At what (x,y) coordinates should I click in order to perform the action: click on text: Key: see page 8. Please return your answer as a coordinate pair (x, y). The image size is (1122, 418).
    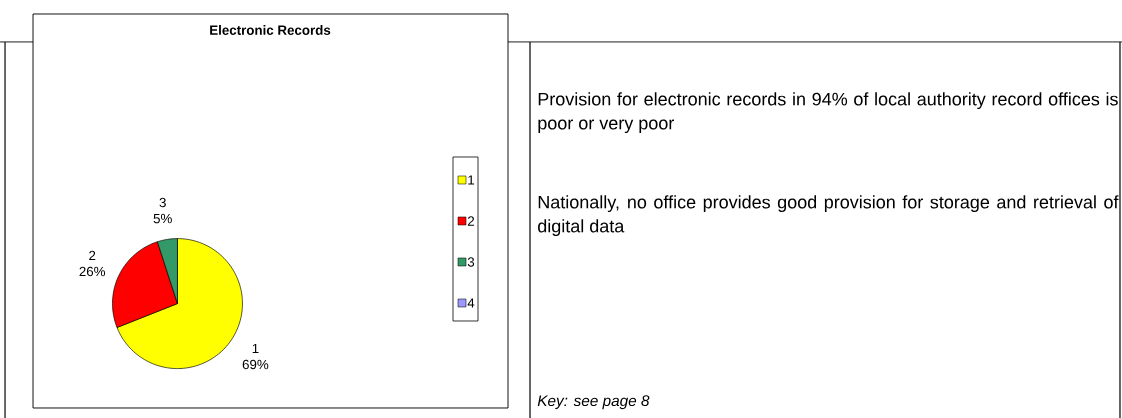
    Looking at the image, I should click on (593, 402).